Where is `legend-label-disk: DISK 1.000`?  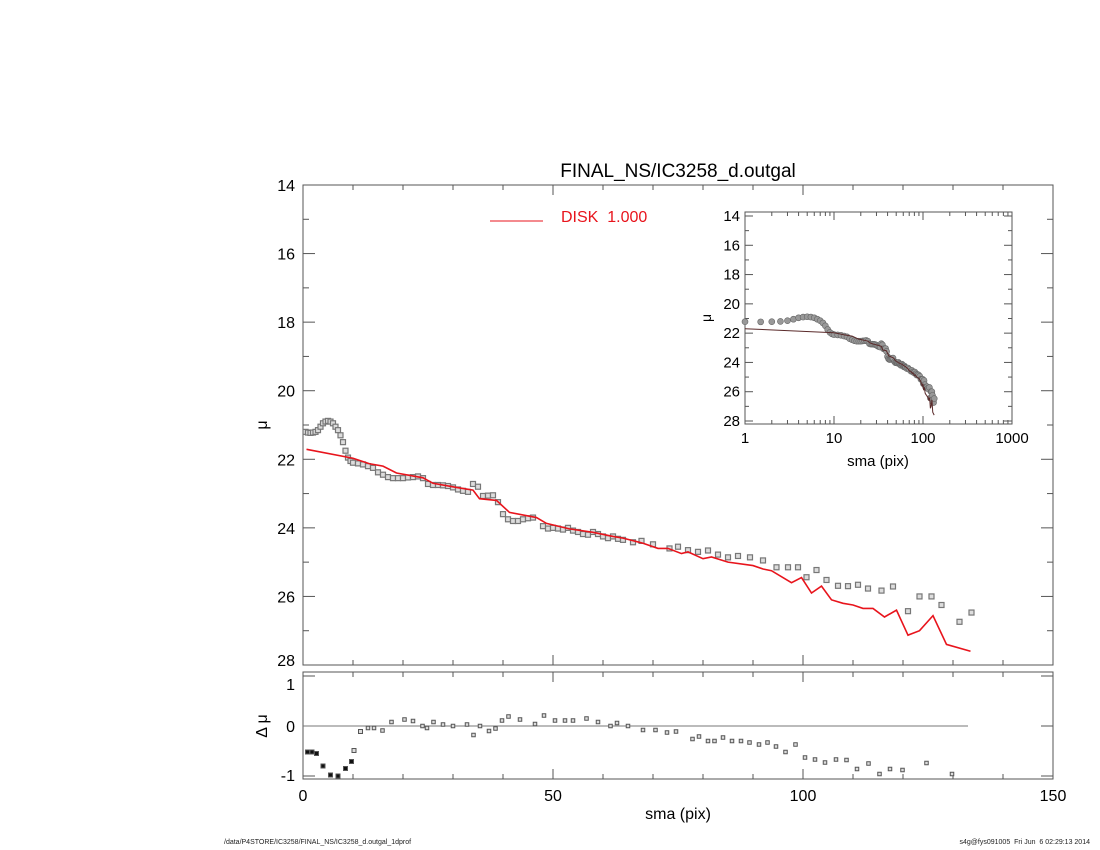
legend-label-disk: DISK 1.000 is located at coordinates (604, 217).